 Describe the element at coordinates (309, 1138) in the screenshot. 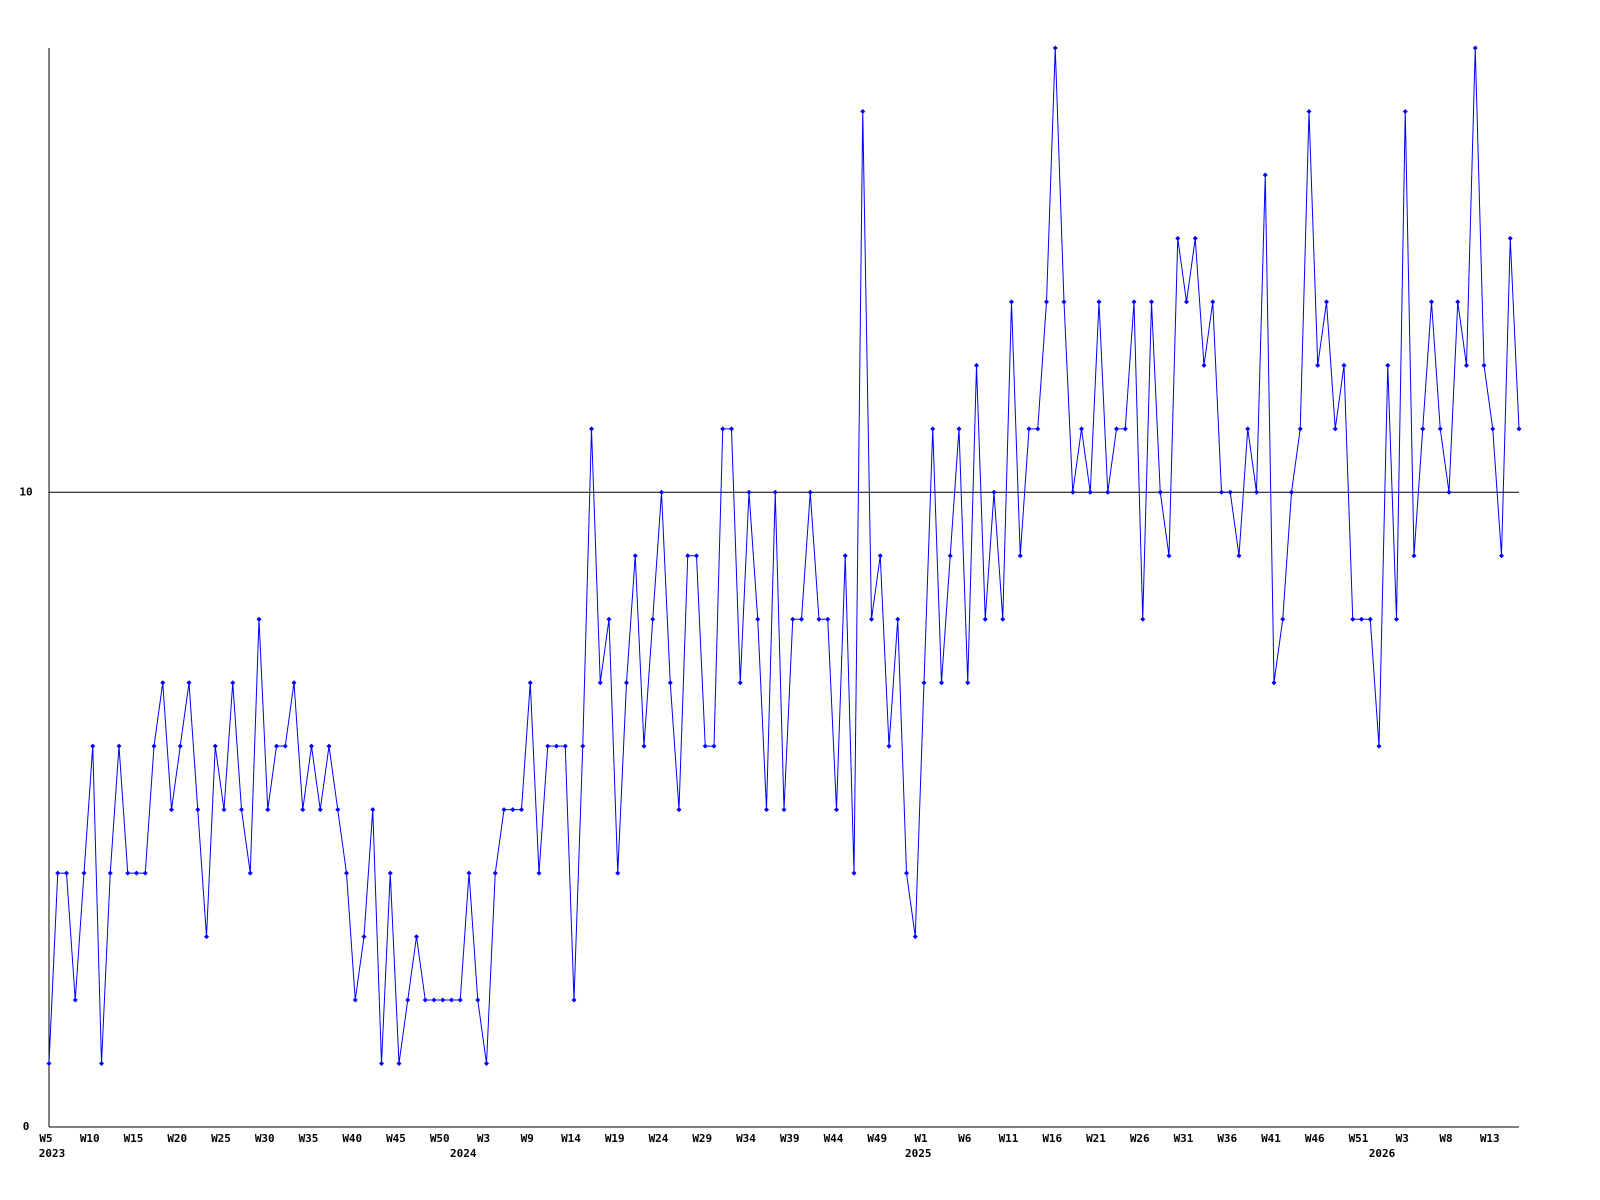

I see `x-tick-label: W35` at that location.